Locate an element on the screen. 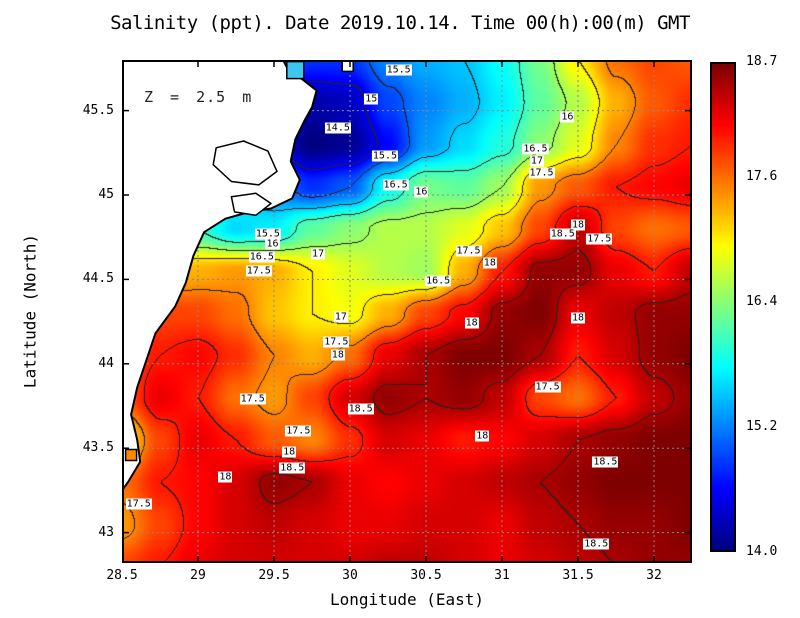 The image size is (800, 618). x-tick-label: 30 is located at coordinates (350, 575).